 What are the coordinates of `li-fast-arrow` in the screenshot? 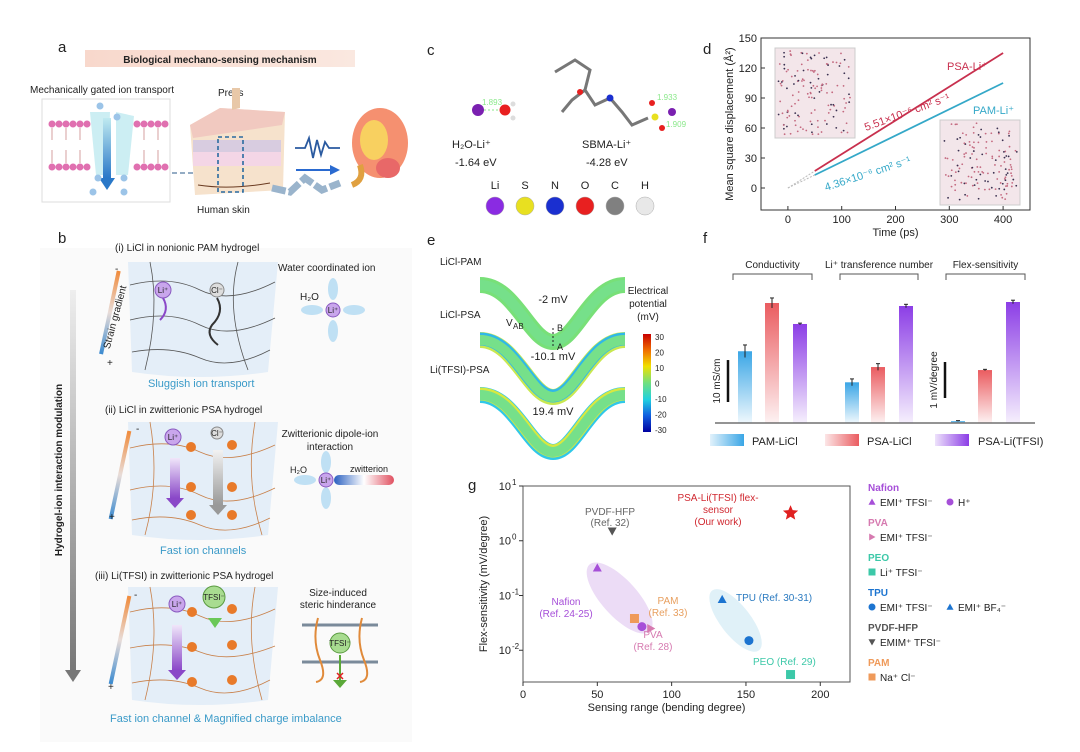 It's located at (175, 478).